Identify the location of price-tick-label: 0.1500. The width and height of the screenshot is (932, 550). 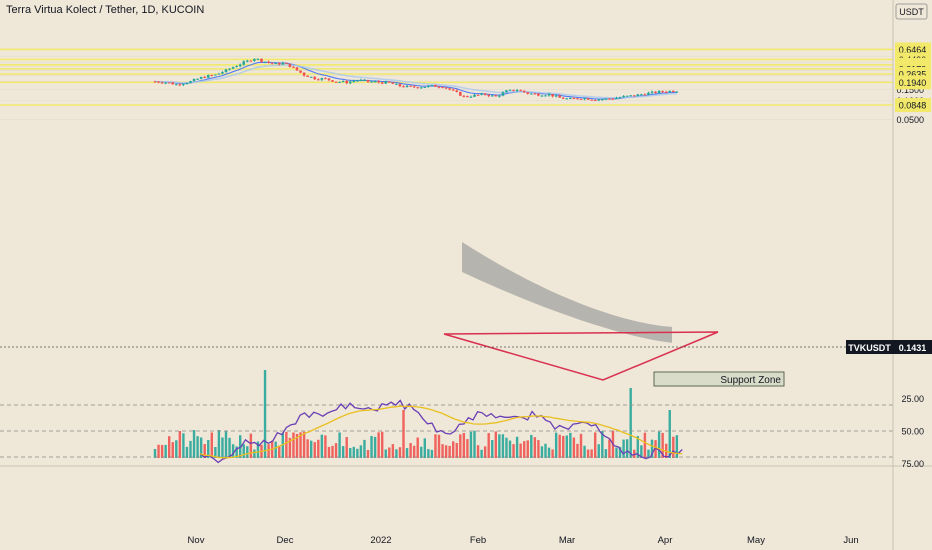
(910, 90).